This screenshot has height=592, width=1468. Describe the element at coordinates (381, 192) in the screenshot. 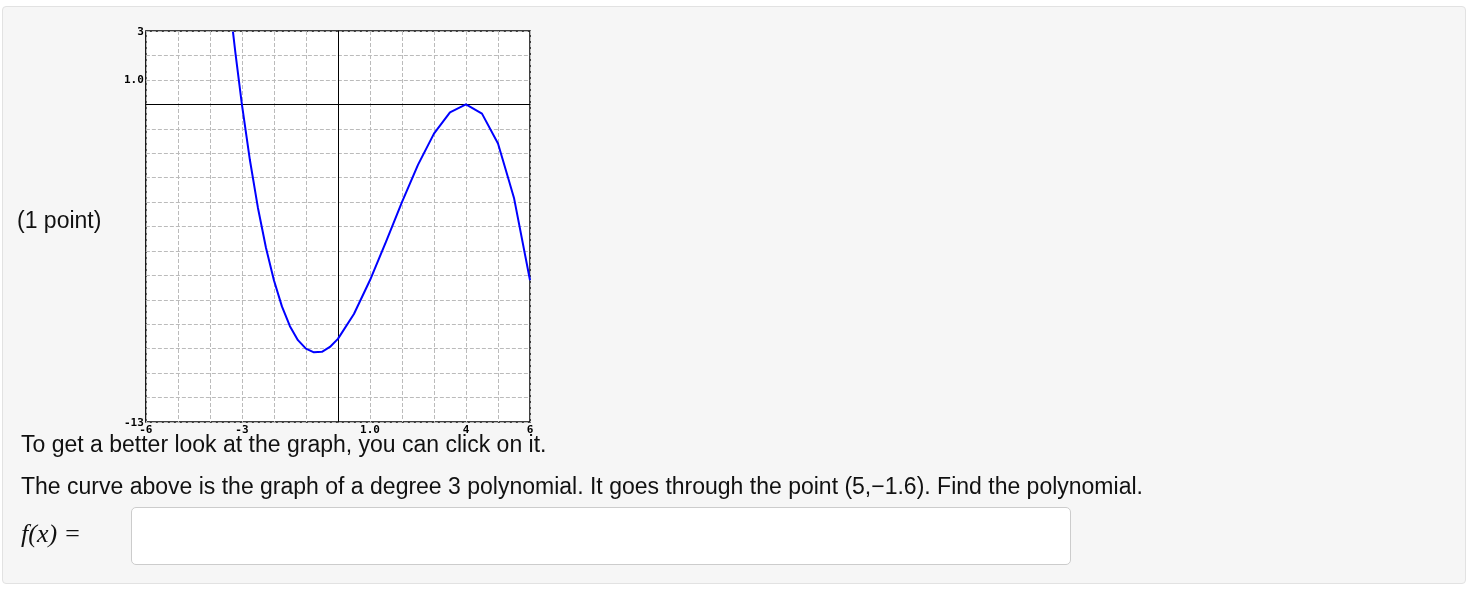

I see `line-series` at that location.